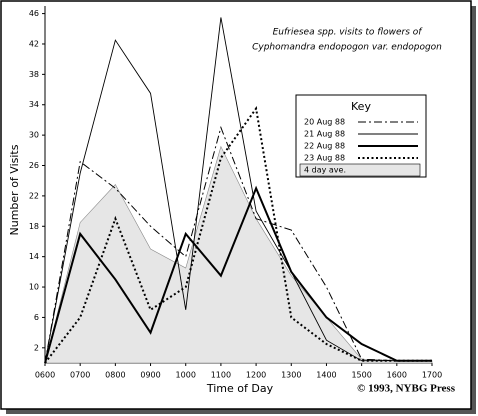 The height and width of the screenshot is (416, 478). What do you see at coordinates (361, 375) in the screenshot?
I see `x-tick-label: 1500` at bounding box center [361, 375].